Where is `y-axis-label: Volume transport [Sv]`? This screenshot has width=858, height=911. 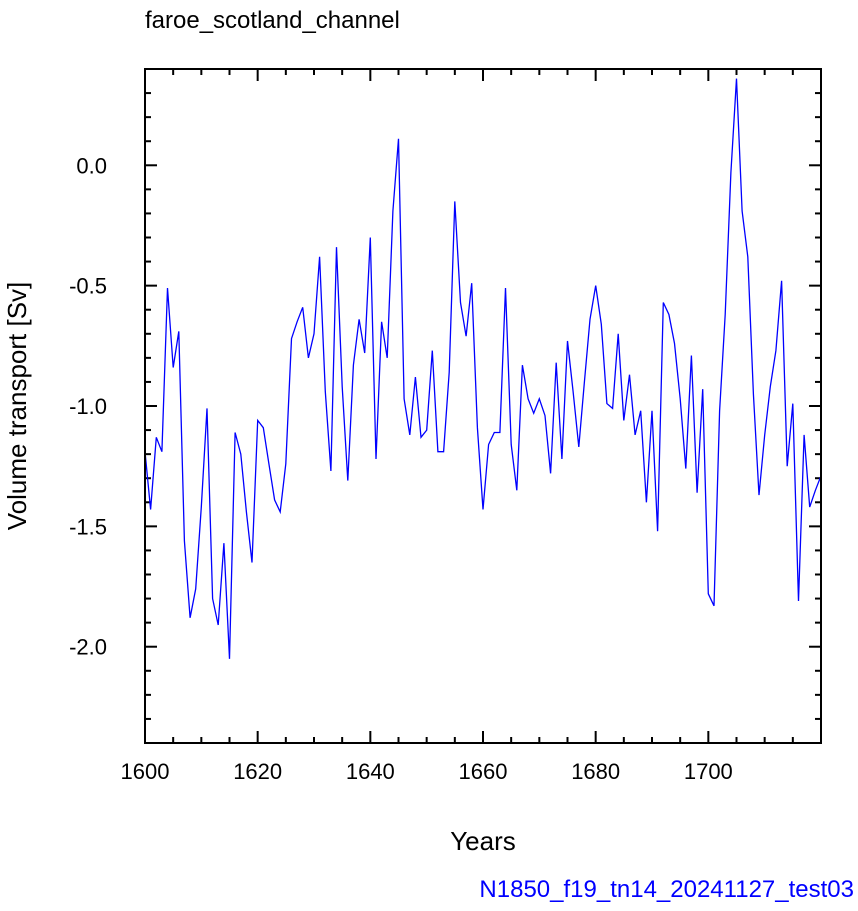 y-axis-label: Volume transport [Sv] is located at coordinates (17, 406).